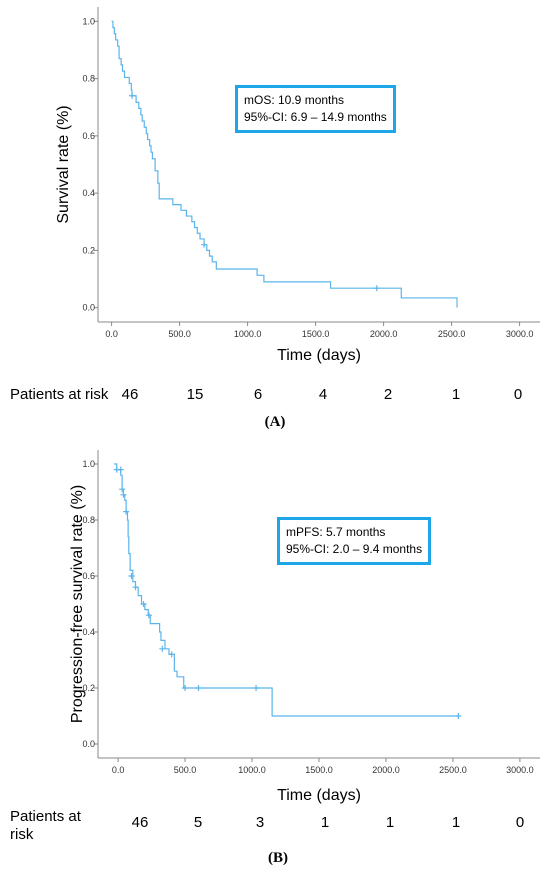 This screenshot has width=550, height=882. Describe the element at coordinates (294, 100) in the screenshot. I see `annotation-line: mOS: 10.9 months` at that location.